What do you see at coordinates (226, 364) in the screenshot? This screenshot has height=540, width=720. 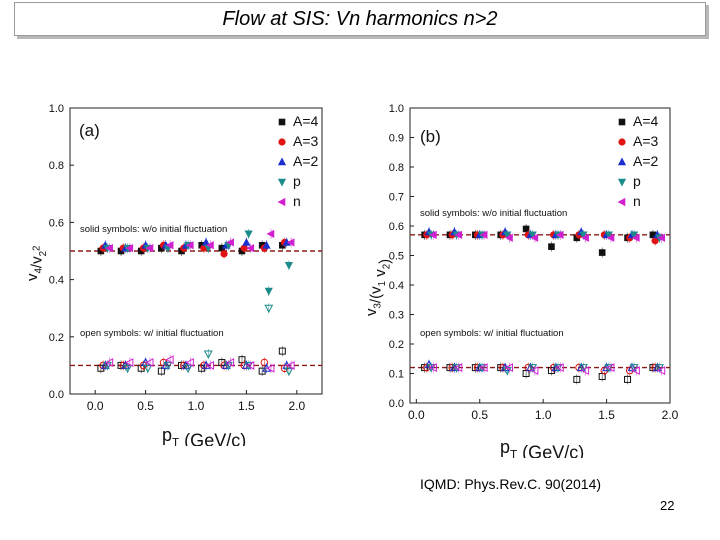 I see `chart-a-point-A=2-open` at bounding box center [226, 364].